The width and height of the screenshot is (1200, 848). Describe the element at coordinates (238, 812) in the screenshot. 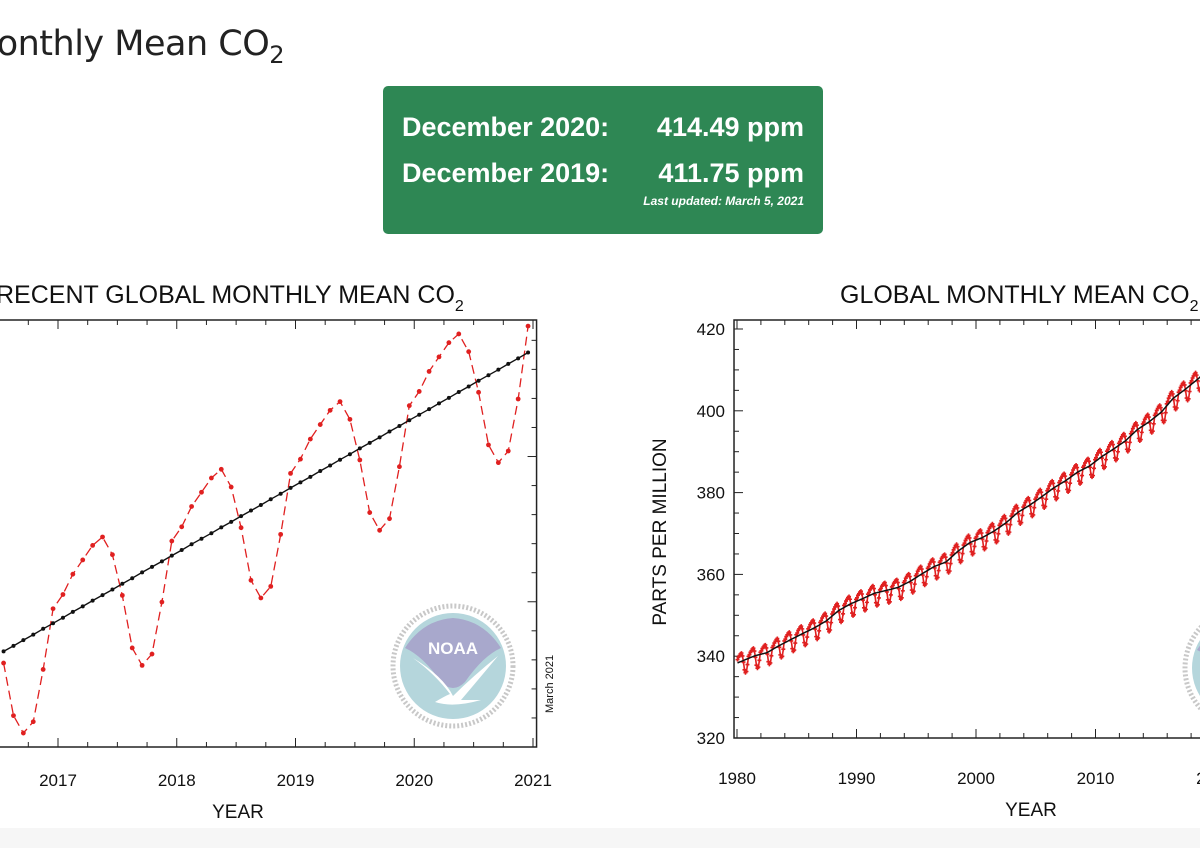

I see `recent-chart-xlabel: YEAR` at that location.